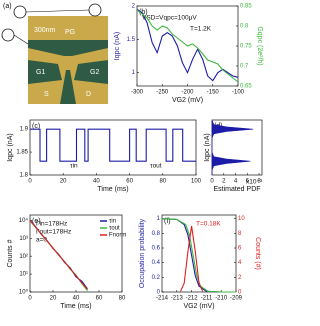 The height and width of the screenshot is (326, 320). Describe the element at coordinates (241, 219) in the screenshot. I see `y2-tick-label: 10` at that location.